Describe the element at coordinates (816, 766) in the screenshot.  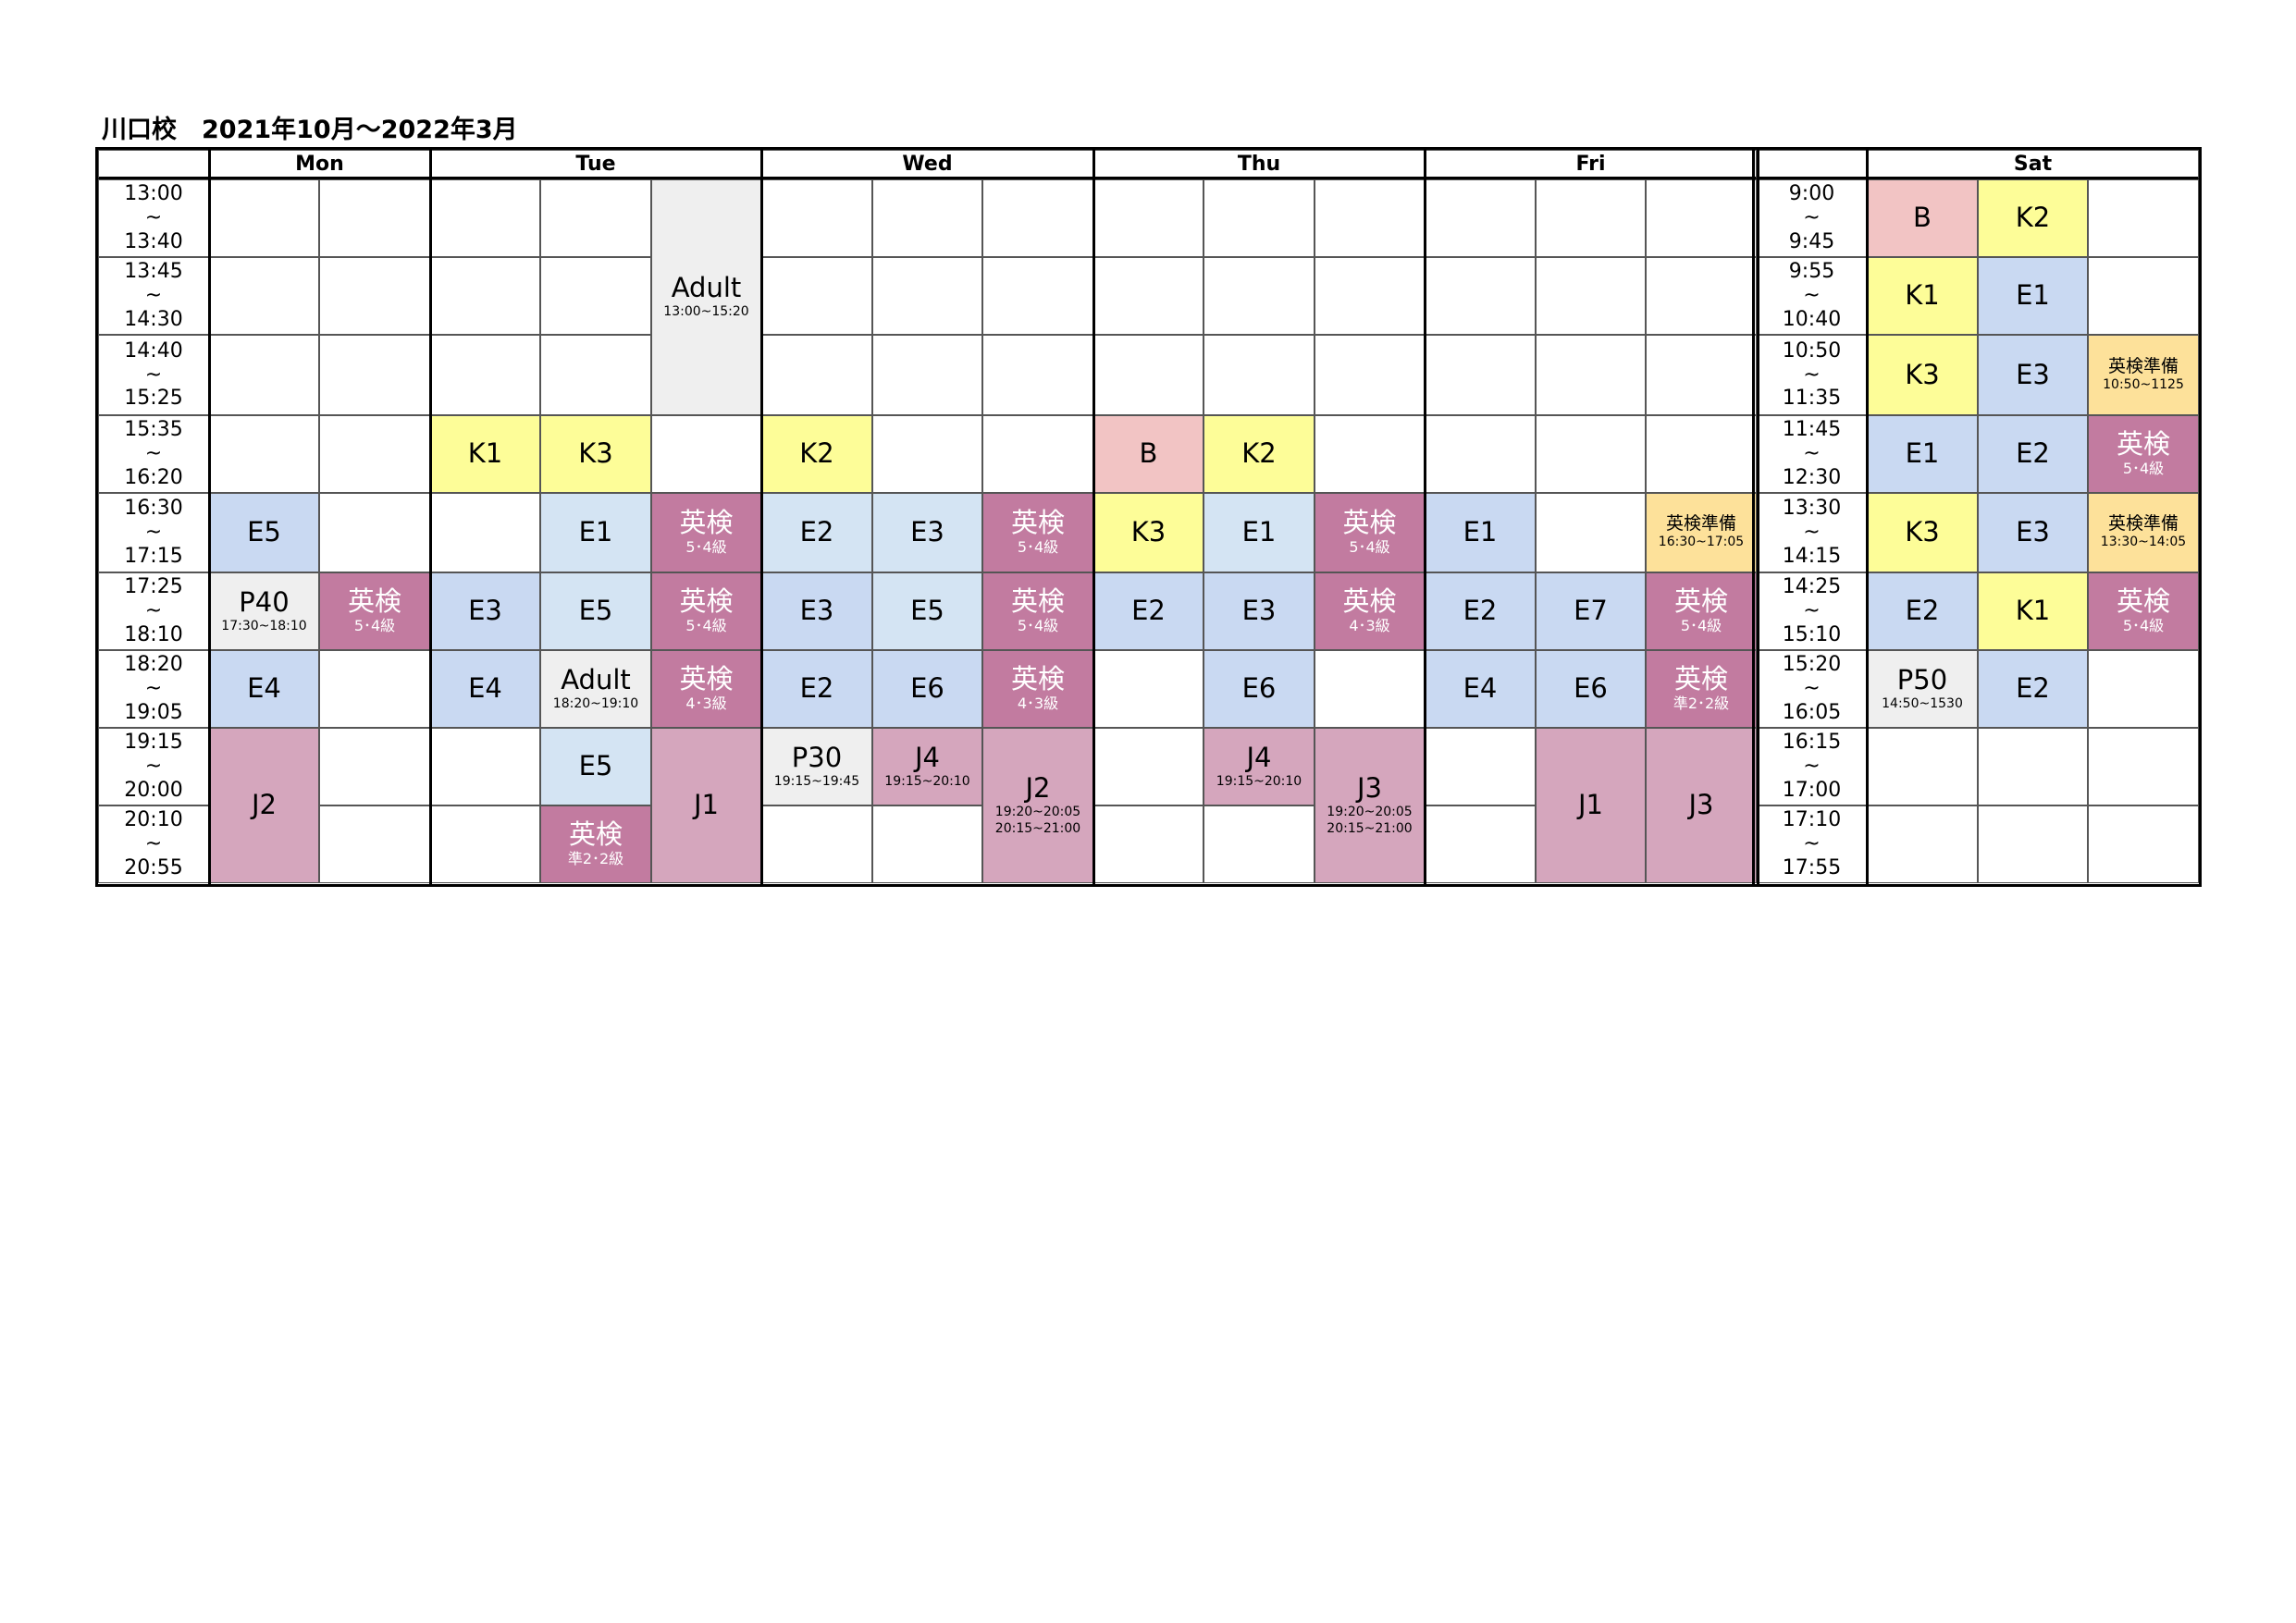
I see `class-block: P30 19:15~19:45` at that location.